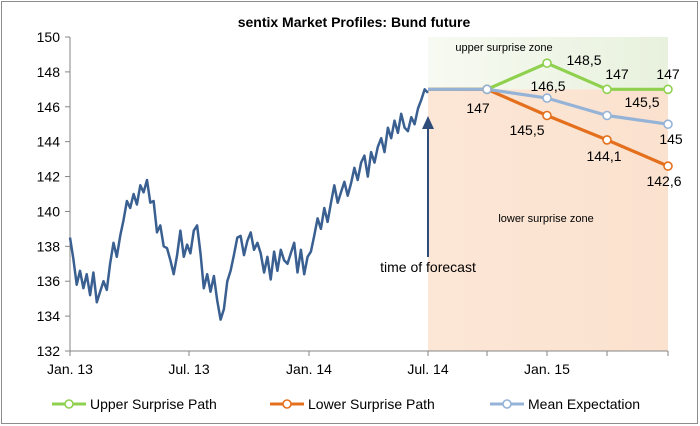  I want to click on legend-item: Lower Surprise Path, so click(352, 404).